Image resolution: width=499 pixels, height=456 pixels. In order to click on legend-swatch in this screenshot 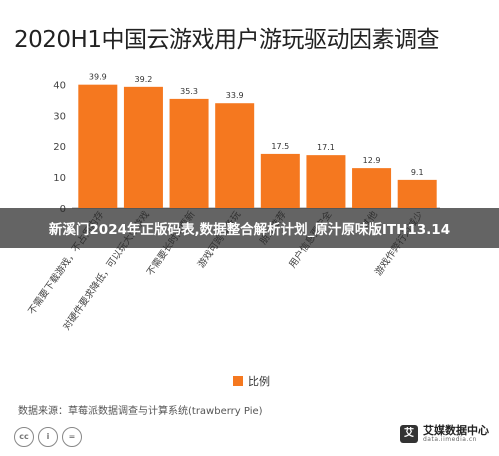, I will do `click(238, 381)`.